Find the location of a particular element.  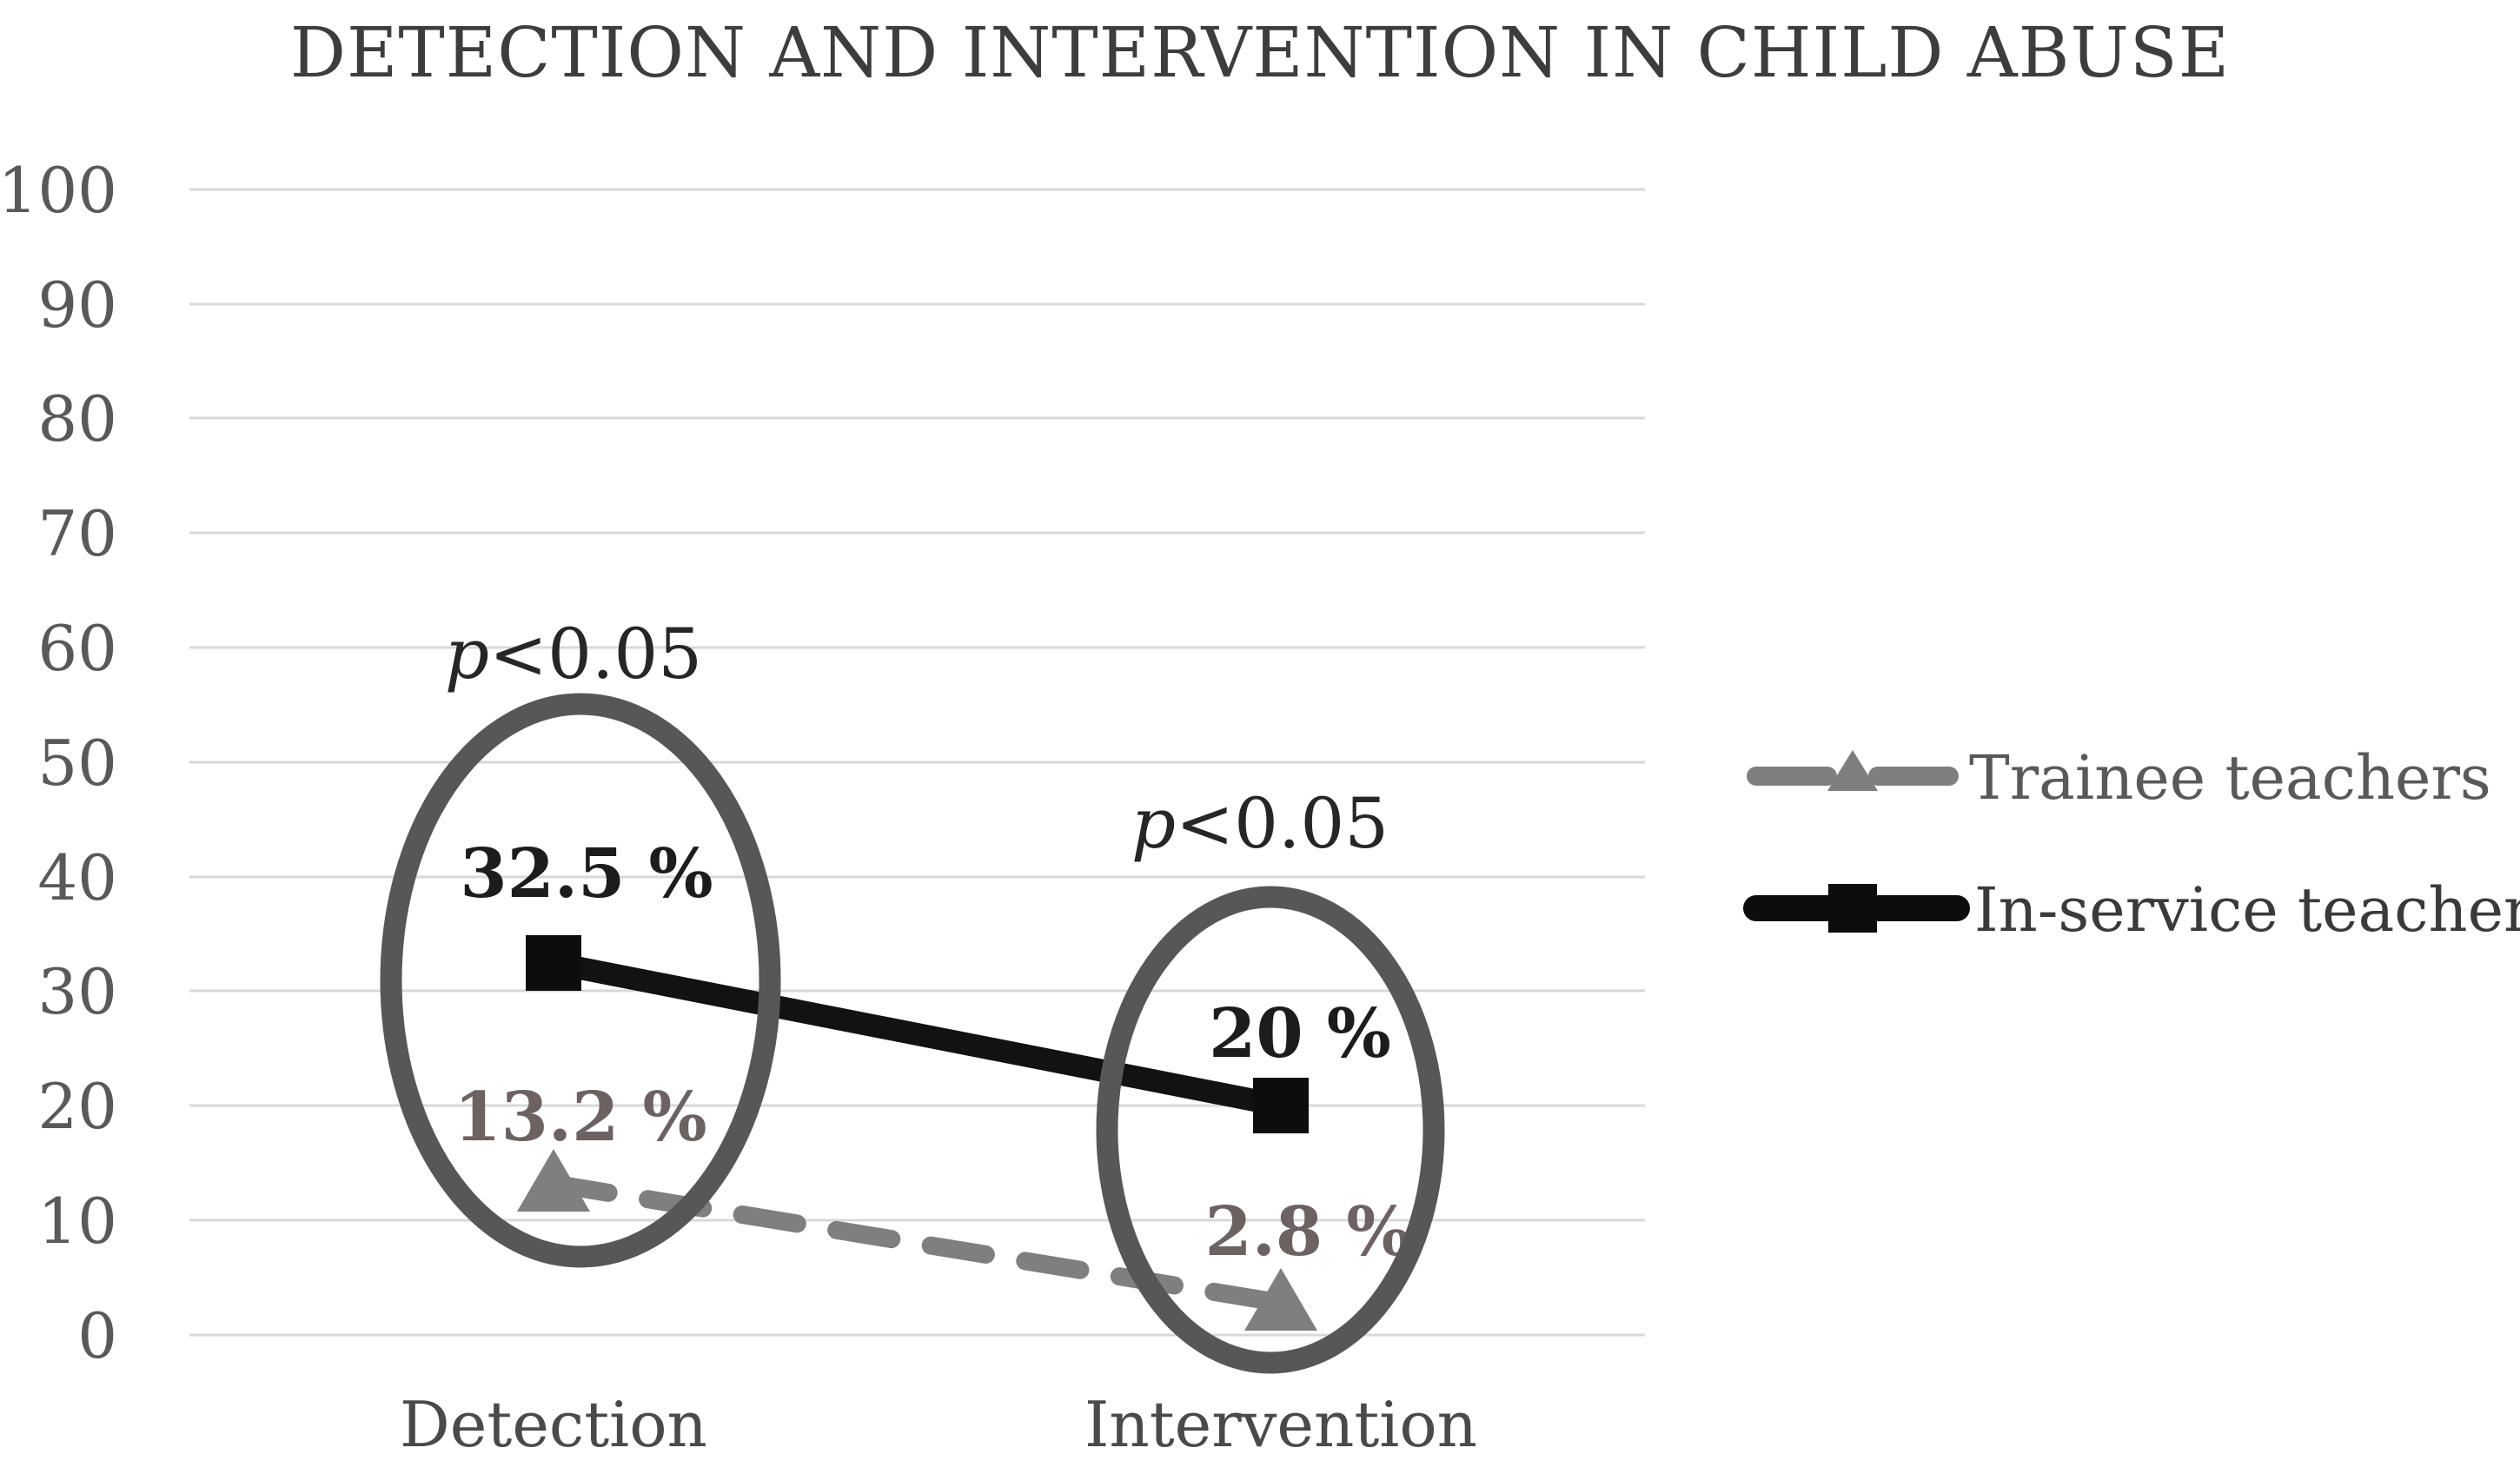

legend: Trainee teachers In-service teachers is located at coordinates (2131, 844).